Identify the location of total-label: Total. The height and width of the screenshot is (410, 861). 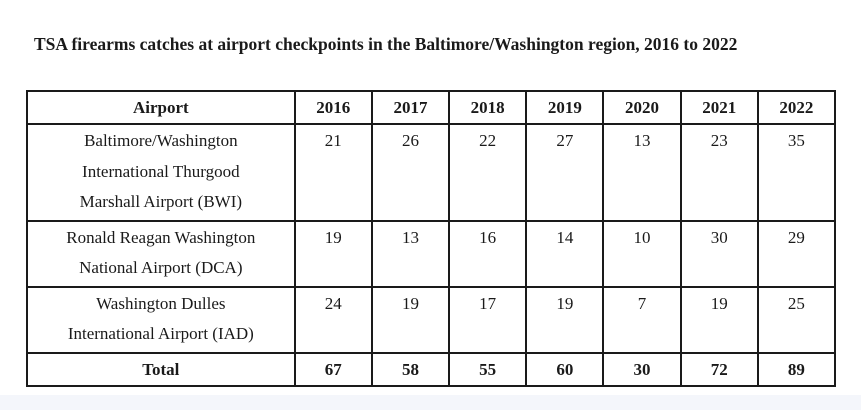
(161, 369).